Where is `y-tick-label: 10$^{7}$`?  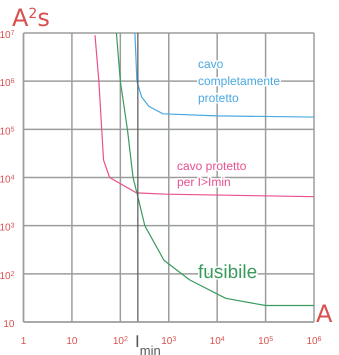 y-tick-label: 10$^{7}$ is located at coordinates (7, 35).